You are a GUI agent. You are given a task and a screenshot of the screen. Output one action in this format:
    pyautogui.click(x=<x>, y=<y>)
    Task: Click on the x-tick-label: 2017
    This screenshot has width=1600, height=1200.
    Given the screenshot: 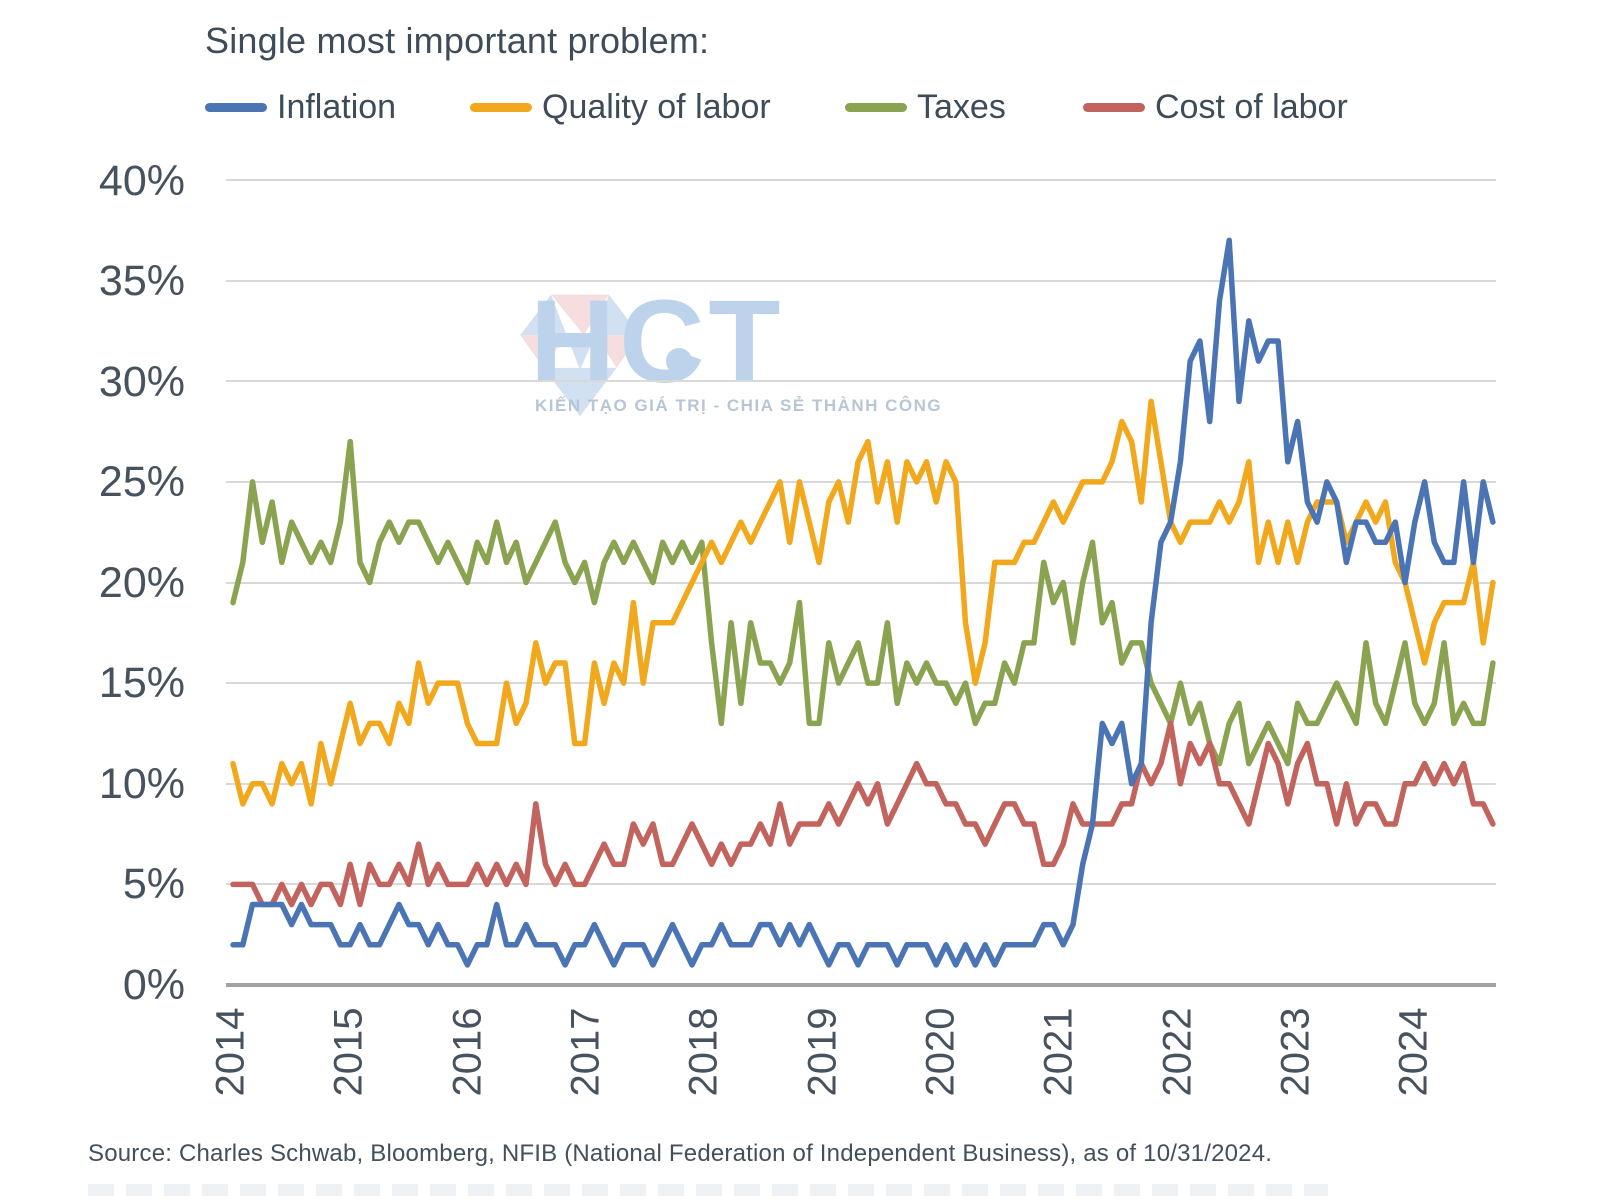 What is the action you would take?
    pyautogui.click(x=585, y=1052)
    